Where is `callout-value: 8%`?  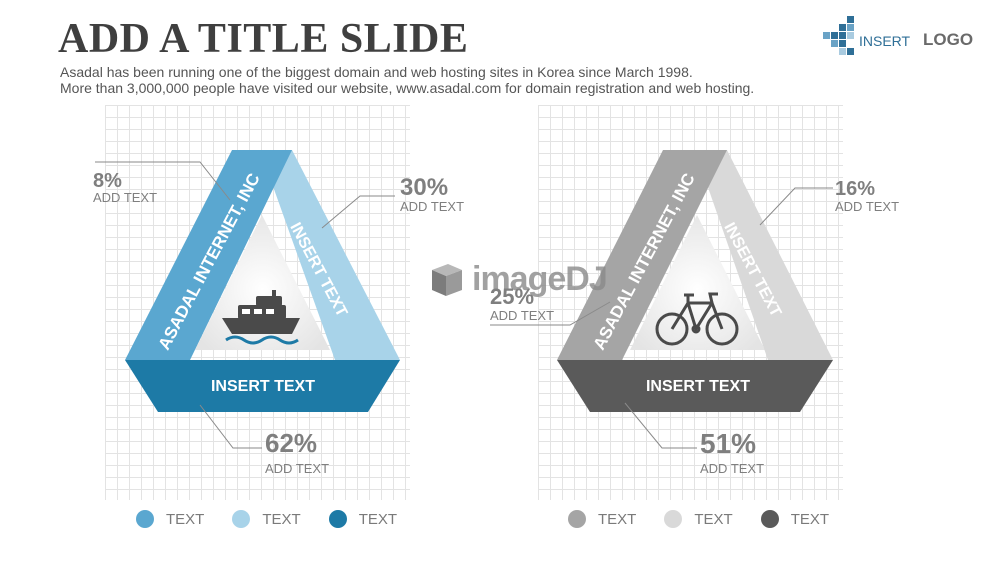
callout-value: 8% is located at coordinates (107, 181).